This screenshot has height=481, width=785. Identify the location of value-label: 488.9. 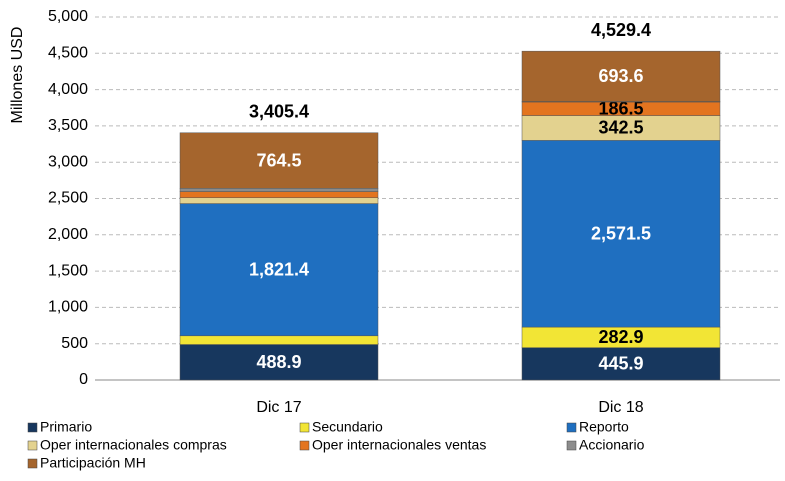
(278, 362).